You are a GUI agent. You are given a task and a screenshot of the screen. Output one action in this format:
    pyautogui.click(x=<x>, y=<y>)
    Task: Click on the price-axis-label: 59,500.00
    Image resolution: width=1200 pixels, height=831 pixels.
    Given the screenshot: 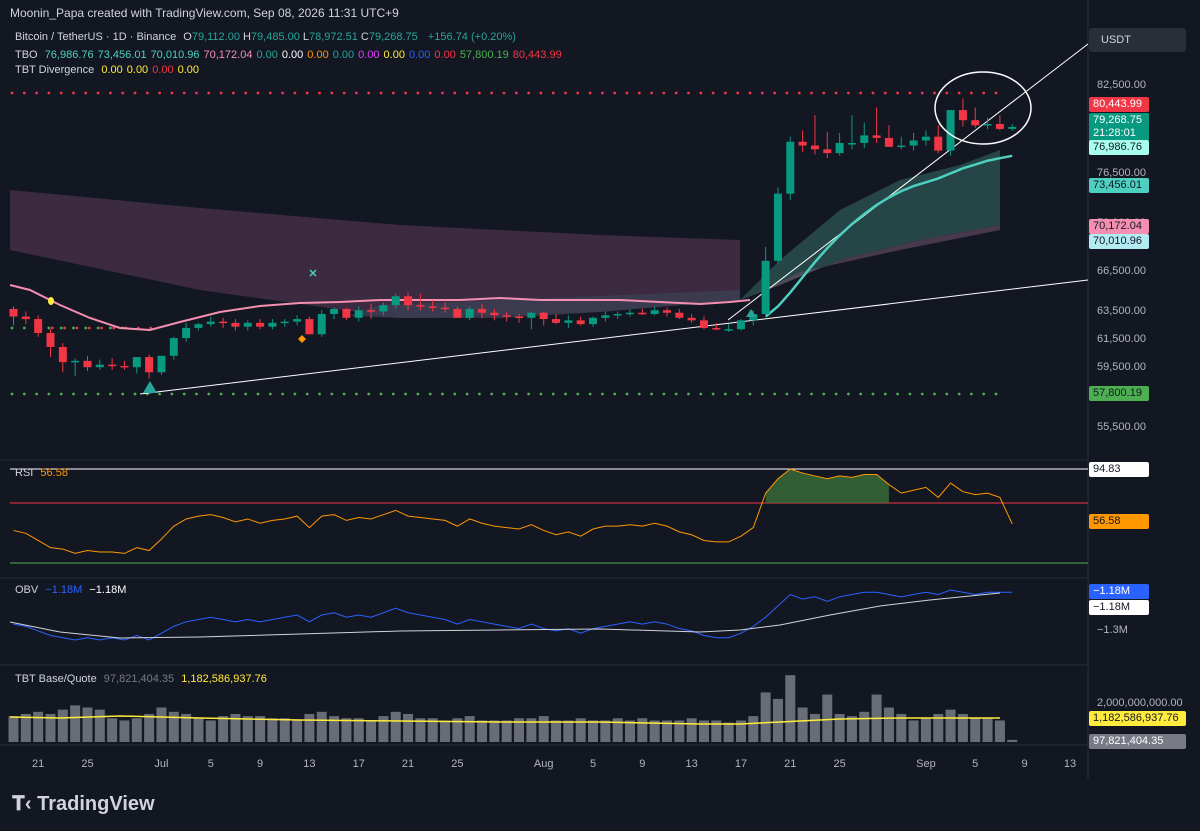 What is the action you would take?
    pyautogui.click(x=1121, y=367)
    